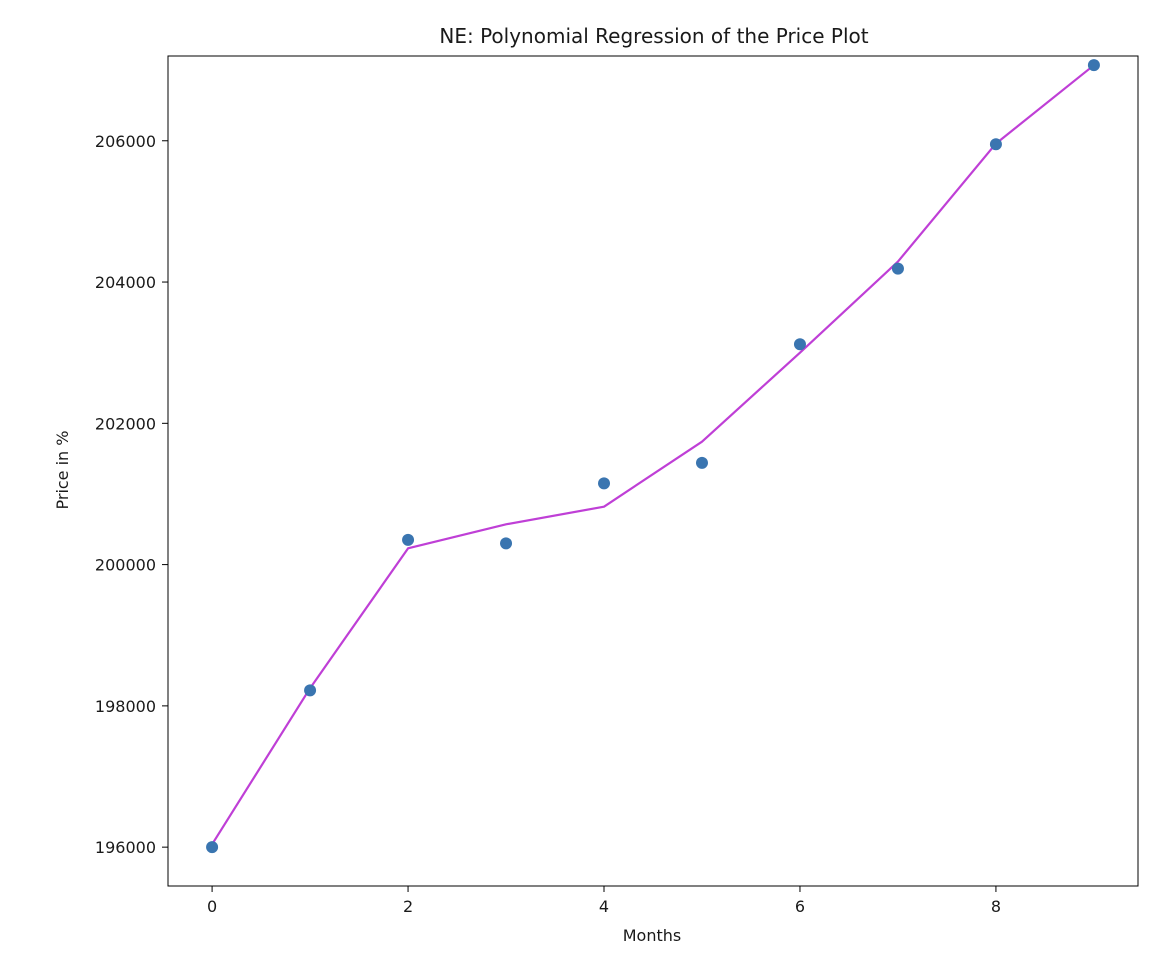 The width and height of the screenshot is (1168, 966). Describe the element at coordinates (125, 565) in the screenshot. I see `y-tick-label: 200000` at that location.